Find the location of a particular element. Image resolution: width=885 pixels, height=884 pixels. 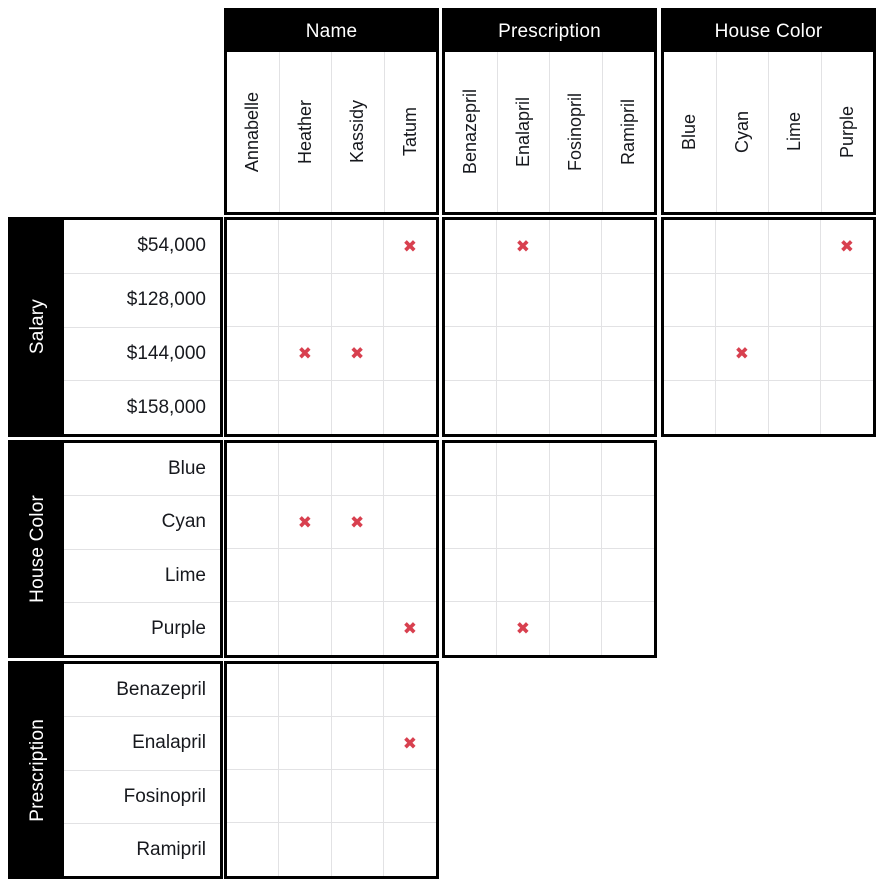

x-mark-icon: ✖ is located at coordinates (304, 522).